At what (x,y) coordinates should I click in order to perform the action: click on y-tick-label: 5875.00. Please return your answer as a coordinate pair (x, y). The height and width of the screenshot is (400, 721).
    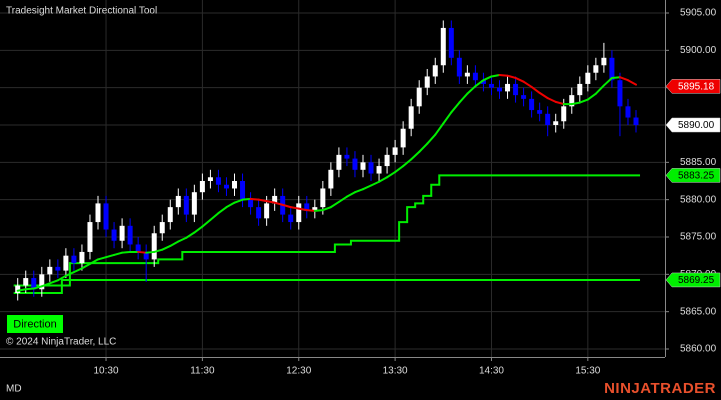
    Looking at the image, I should click on (698, 237).